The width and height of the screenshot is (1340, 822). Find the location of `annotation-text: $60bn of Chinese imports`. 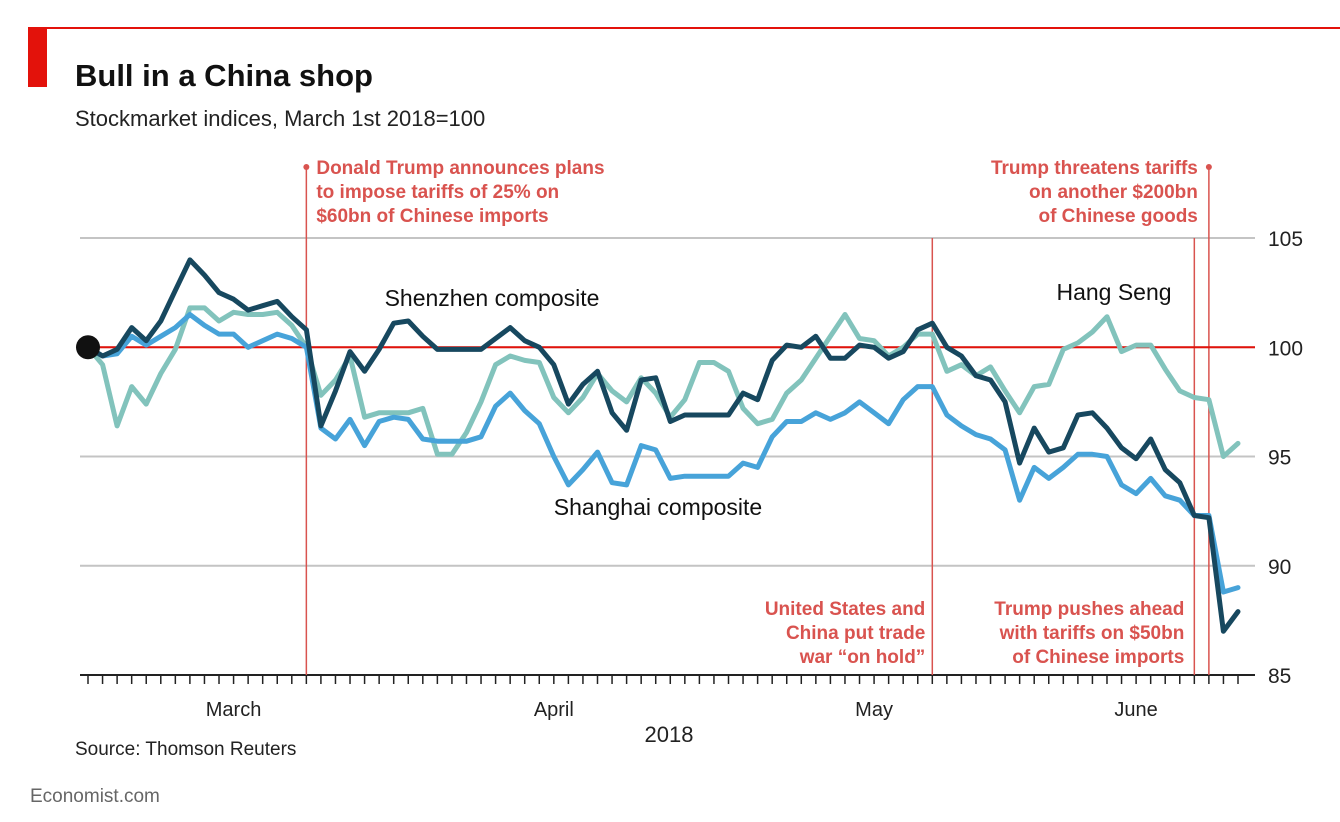

annotation-text: $60bn of Chinese imports is located at coordinates (432, 216).